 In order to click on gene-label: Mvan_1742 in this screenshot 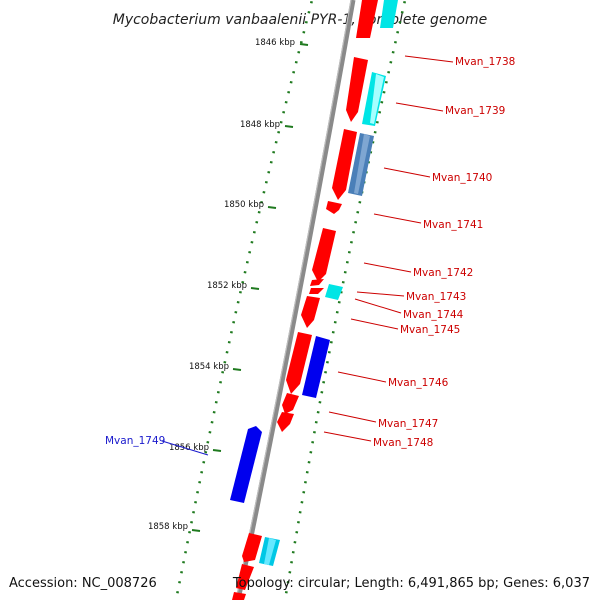, I will do `click(443, 273)`.